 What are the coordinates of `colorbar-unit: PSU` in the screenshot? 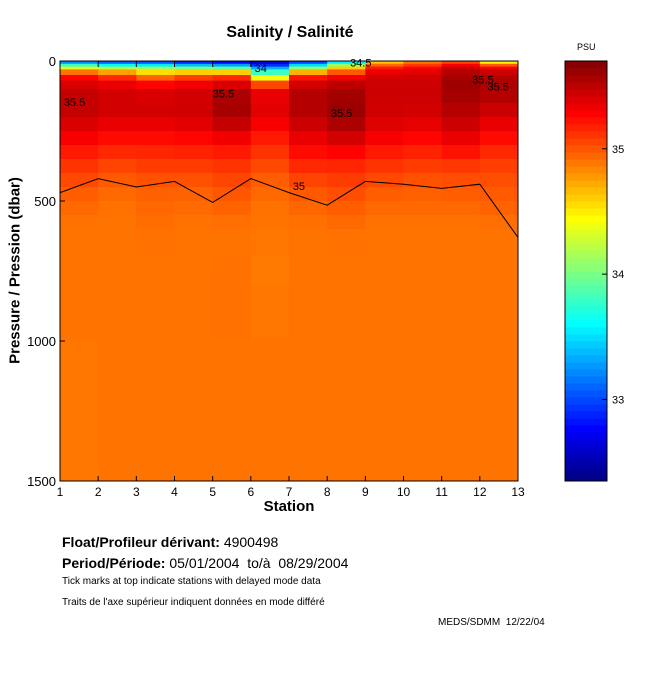 It's located at (586, 47).